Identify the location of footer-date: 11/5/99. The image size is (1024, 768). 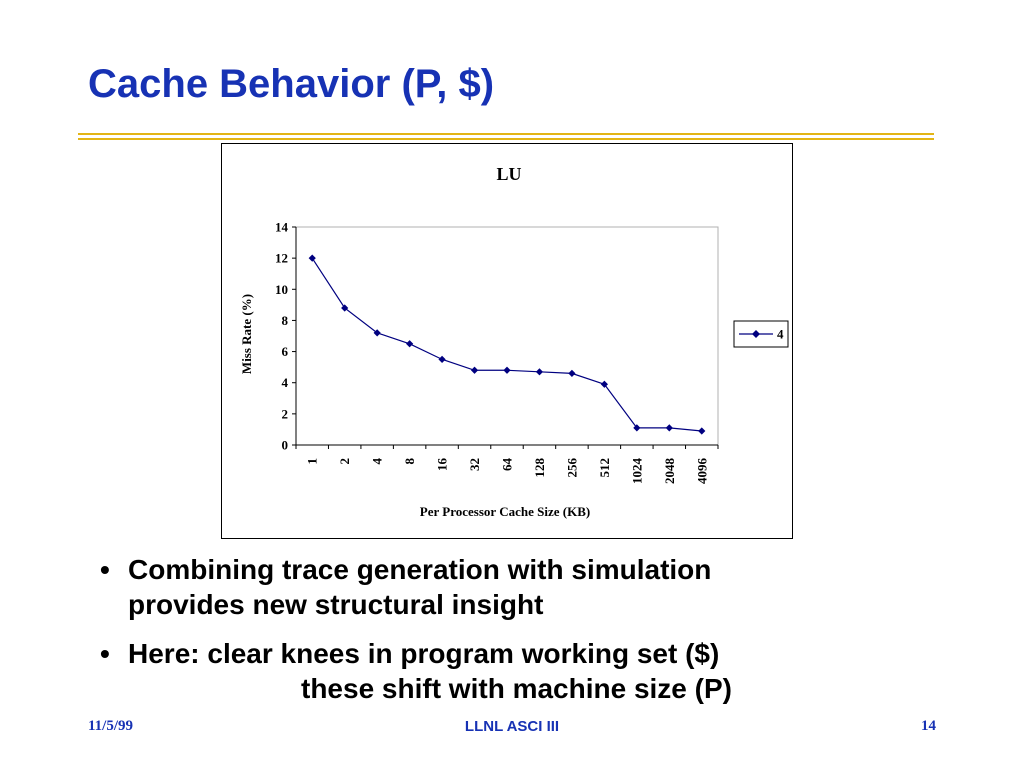
(111, 726).